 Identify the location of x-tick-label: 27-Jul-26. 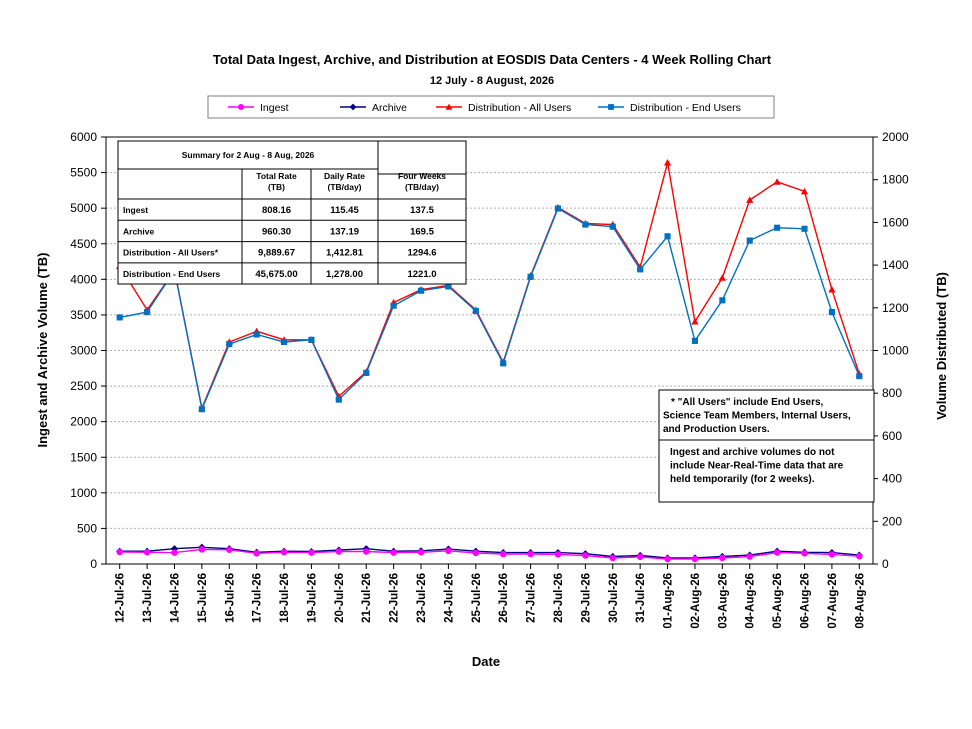
(532, 598).